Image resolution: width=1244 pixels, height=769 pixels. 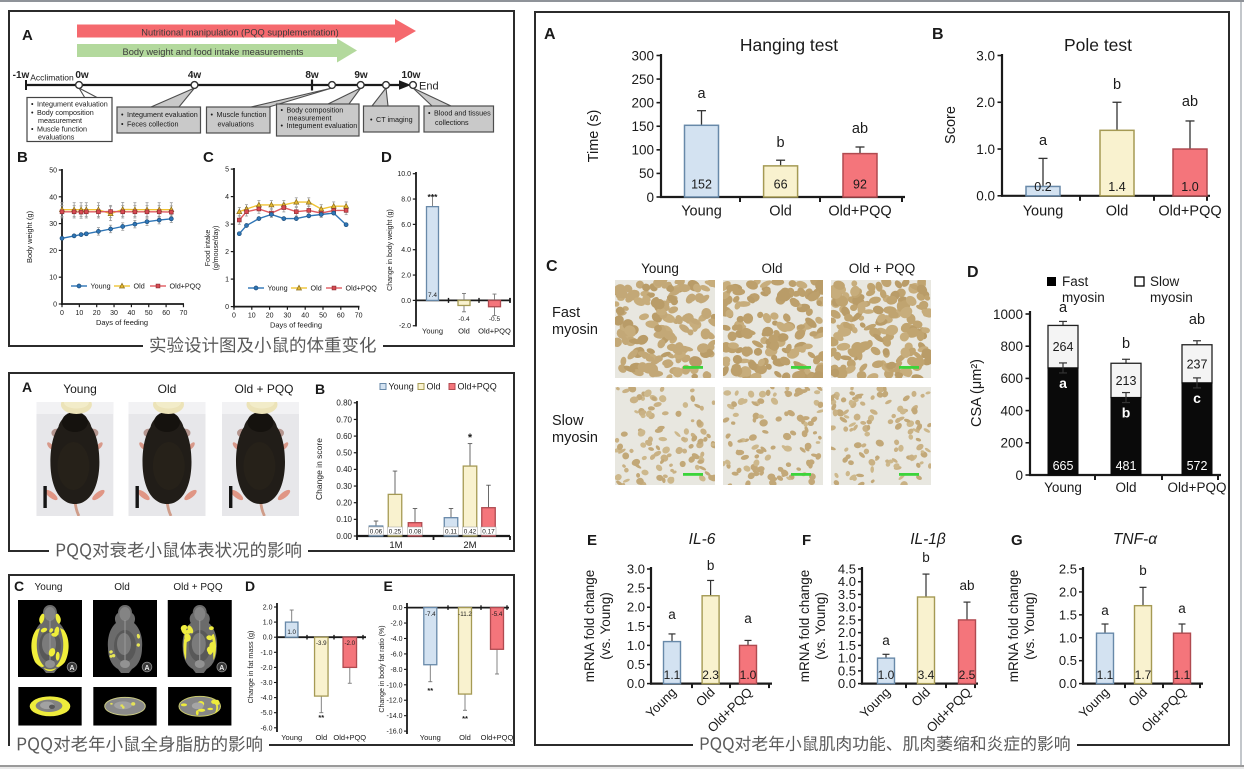 I want to click on svg-text: Acclimation, so click(x=52, y=78).